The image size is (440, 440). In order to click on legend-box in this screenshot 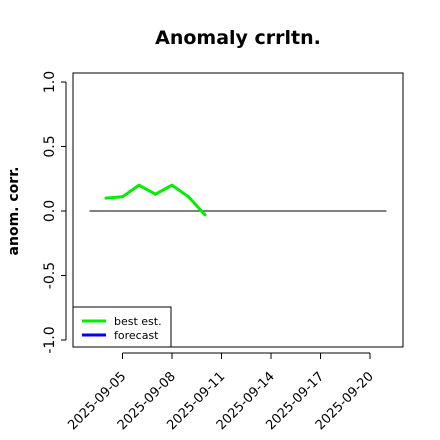, I will do `click(122, 327)`.